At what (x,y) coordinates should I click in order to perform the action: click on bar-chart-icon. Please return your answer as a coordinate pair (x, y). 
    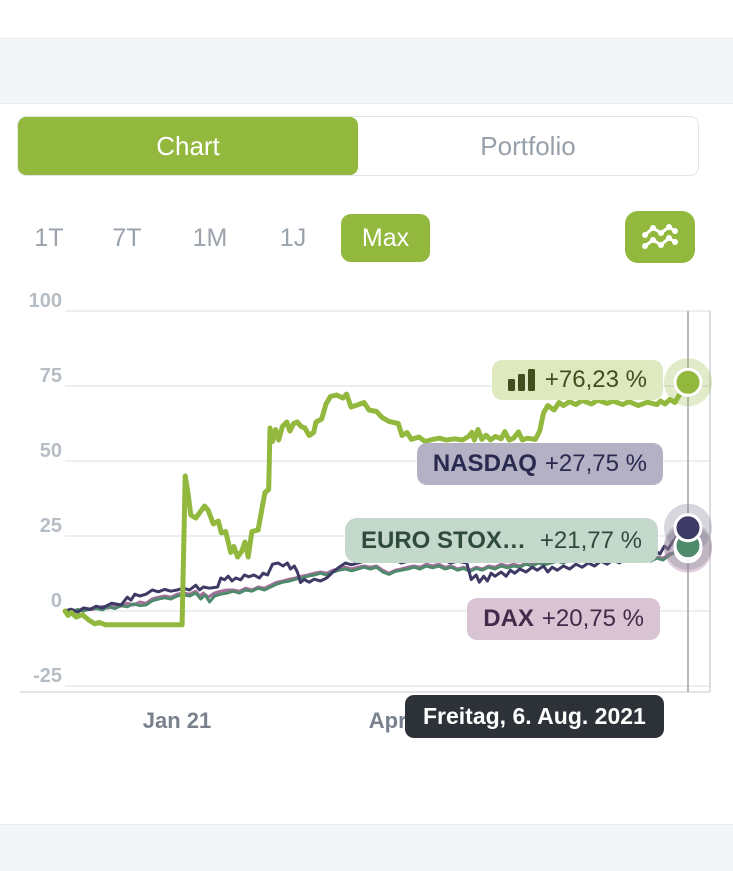
    Looking at the image, I should click on (521, 380).